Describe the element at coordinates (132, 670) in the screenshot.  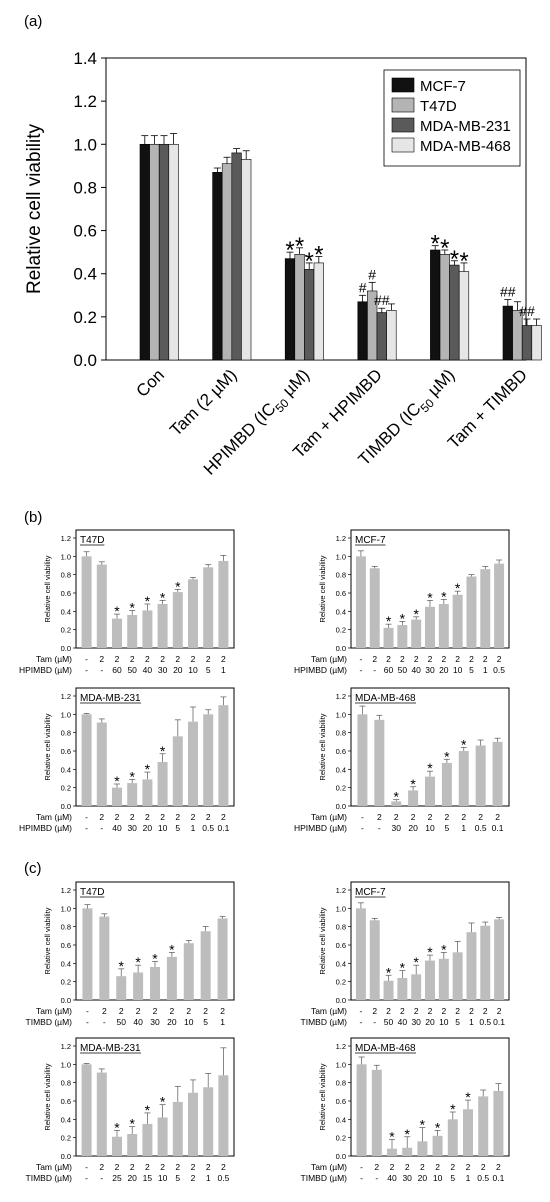
I see `small-drug-value: 50` at that location.